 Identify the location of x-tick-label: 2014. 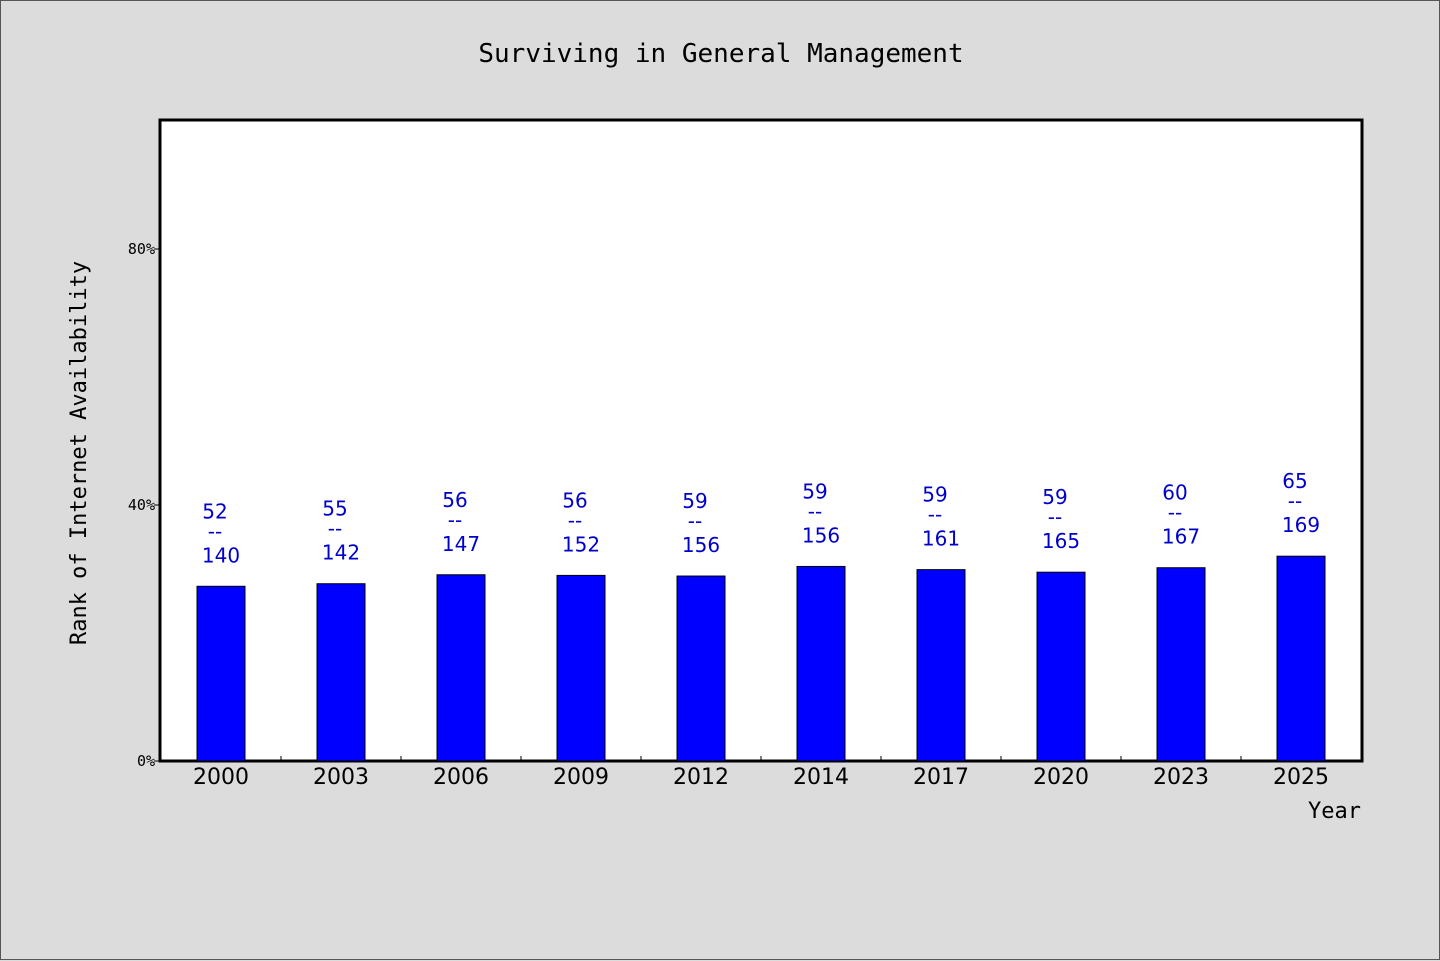
(821, 777).